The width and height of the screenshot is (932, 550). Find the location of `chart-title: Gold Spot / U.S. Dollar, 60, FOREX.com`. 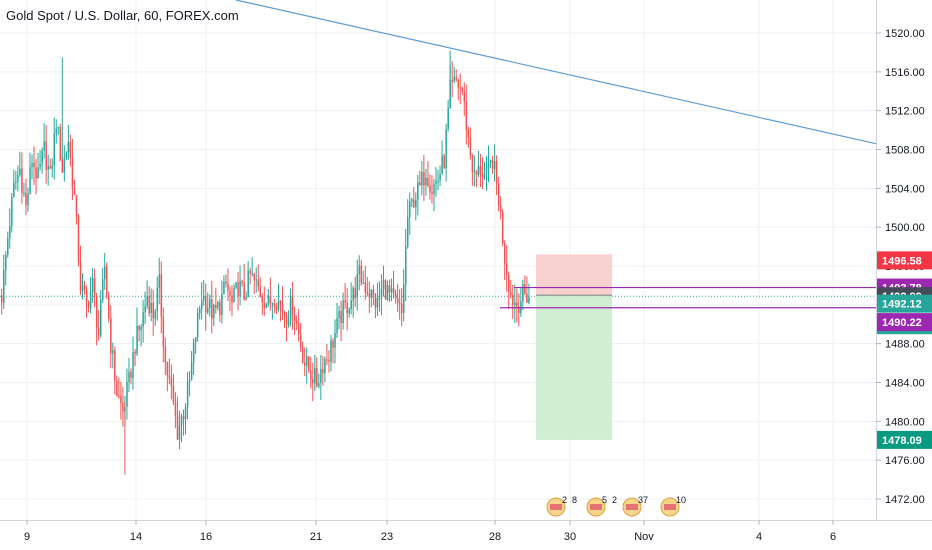

chart-title: Gold Spot / U.S. Dollar, 60, FOREX.com is located at coordinates (122, 15).